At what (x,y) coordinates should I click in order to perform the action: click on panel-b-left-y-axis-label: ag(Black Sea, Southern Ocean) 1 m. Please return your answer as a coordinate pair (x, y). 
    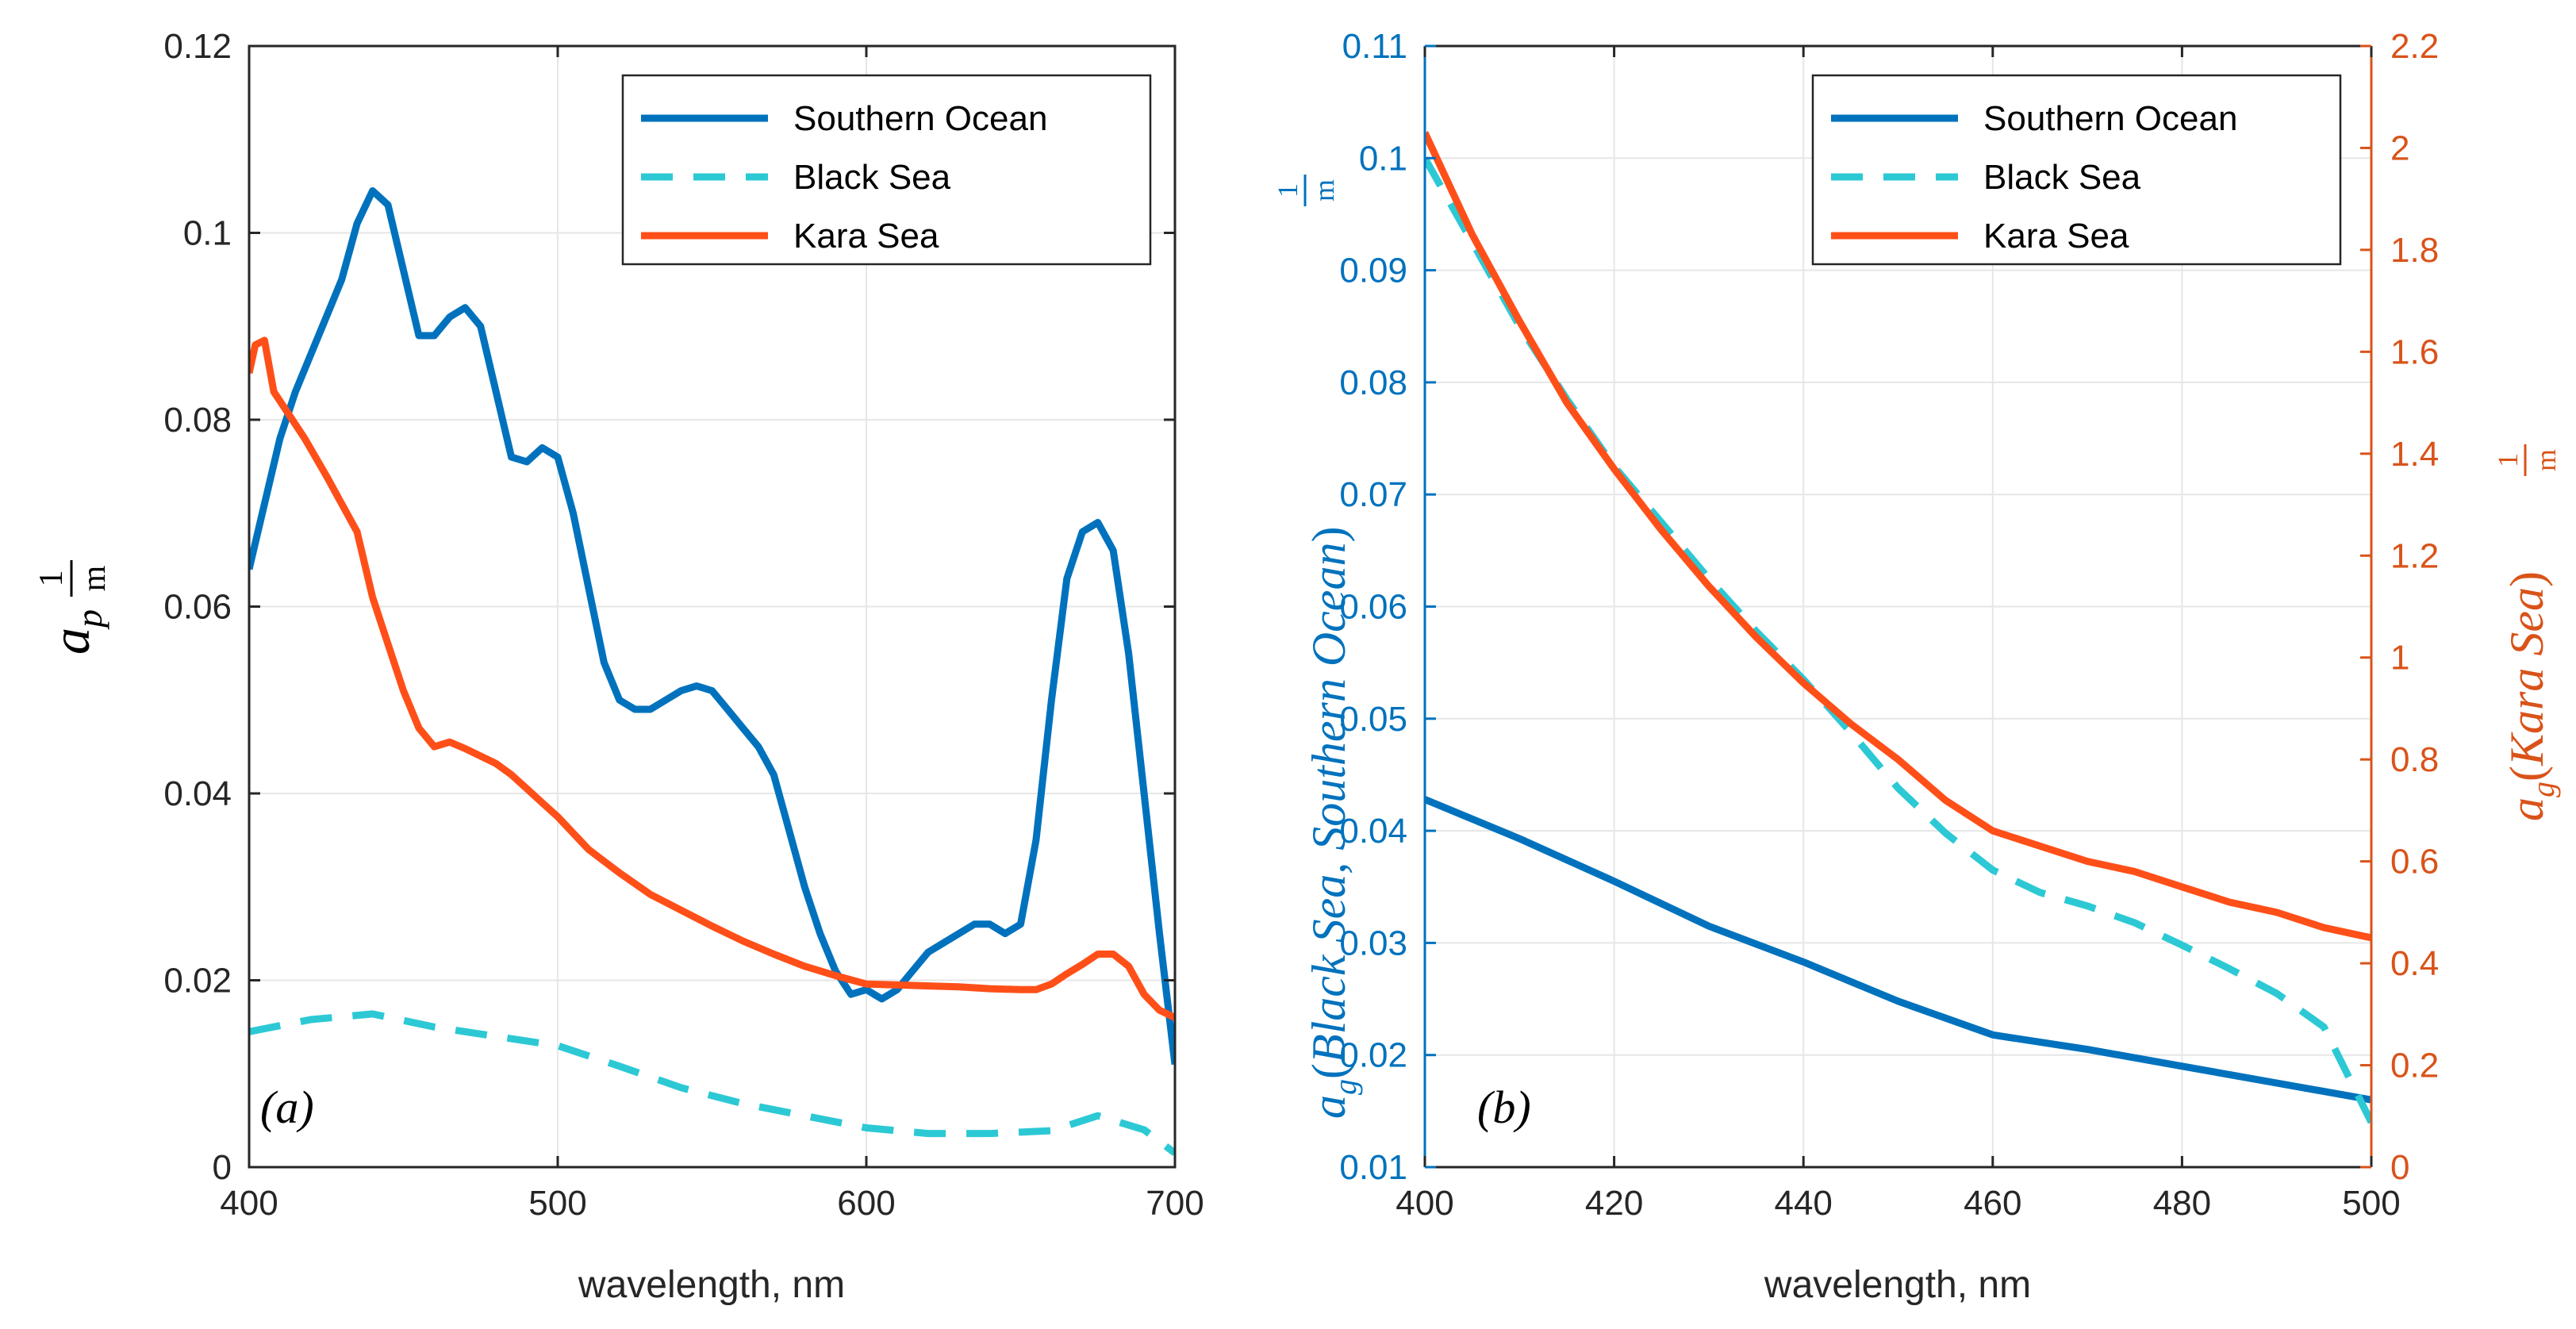
    Looking at the image, I should click on (1317, 647).